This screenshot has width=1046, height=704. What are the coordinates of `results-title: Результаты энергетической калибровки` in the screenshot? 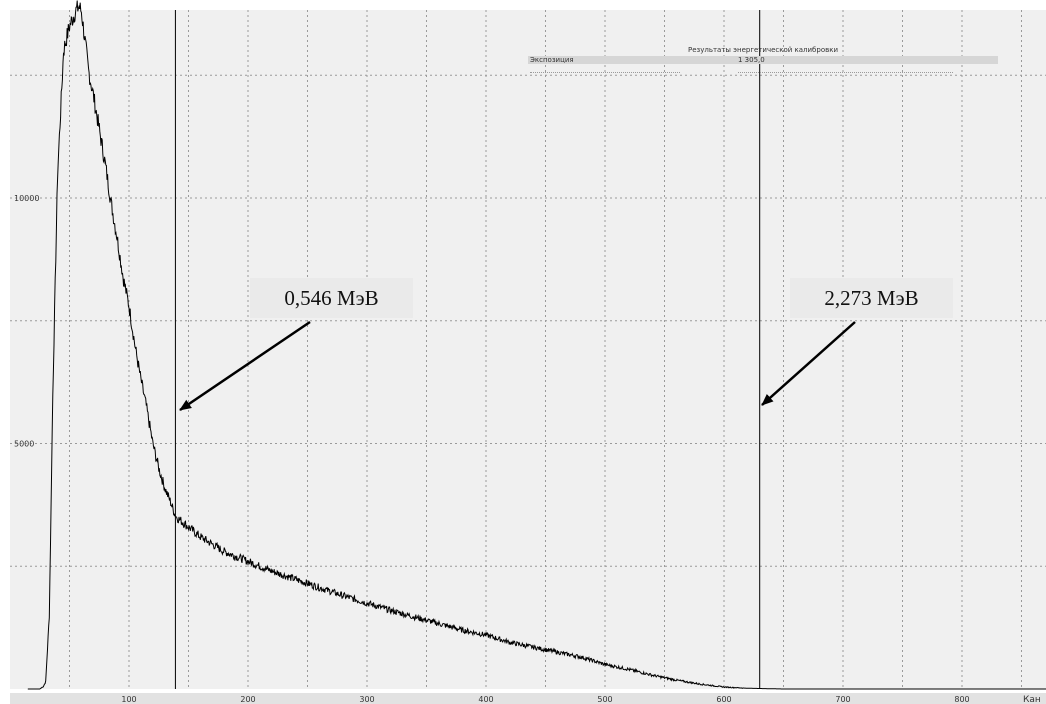 It's located at (763, 50).